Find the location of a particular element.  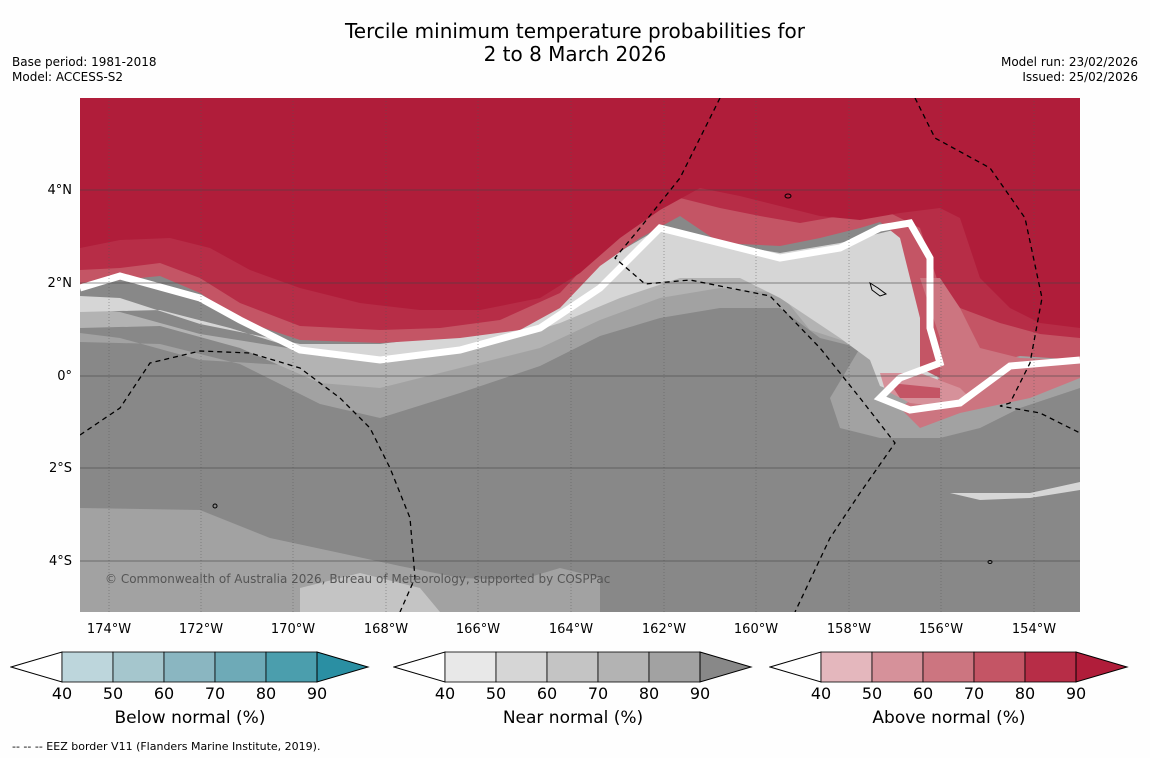

lon-label: 158°W is located at coordinates (849, 629).